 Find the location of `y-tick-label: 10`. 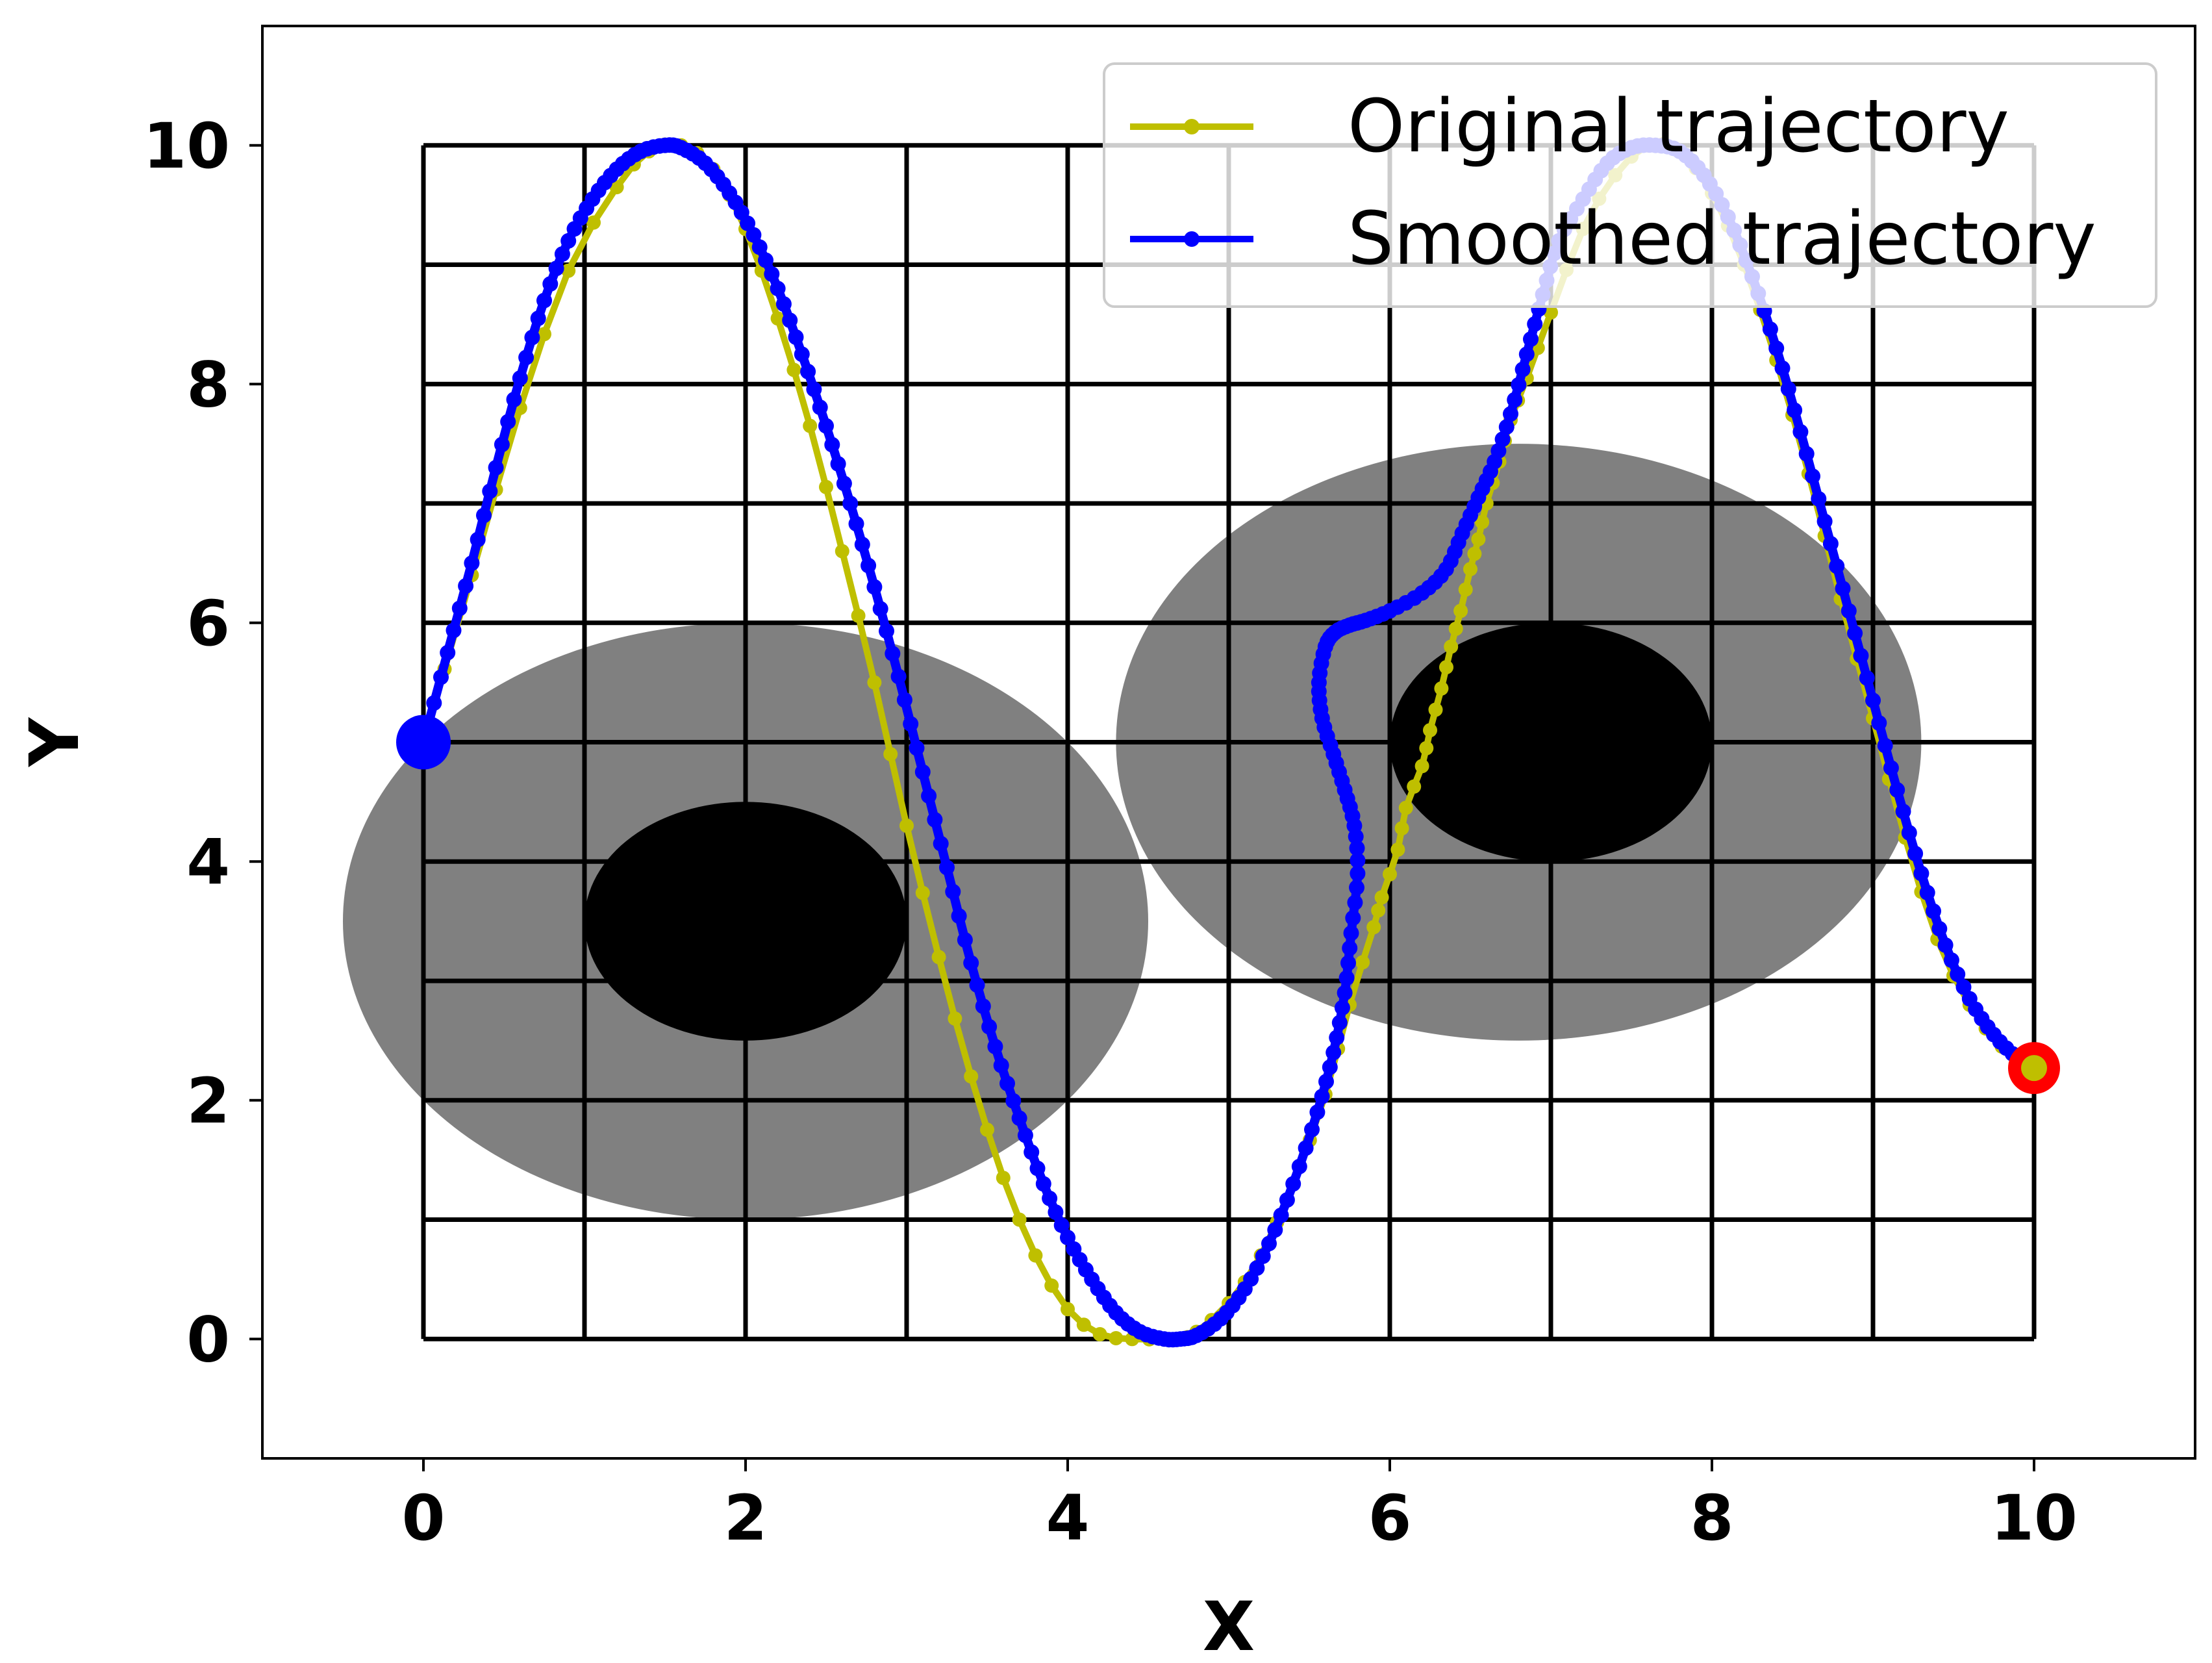

y-tick-label: 10 is located at coordinates (186, 147).